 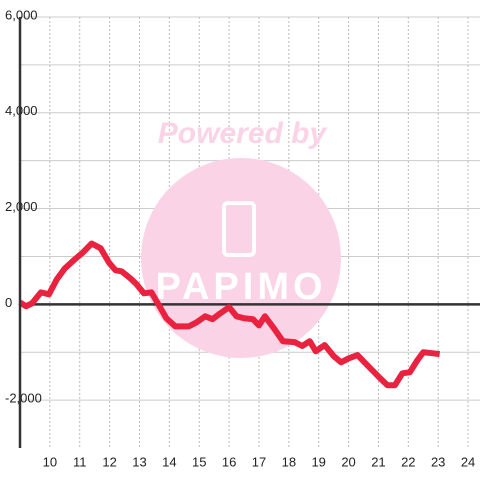 What do you see at coordinates (240, 287) in the screenshot?
I see `watermark-logo: PAPIMO` at bounding box center [240, 287].